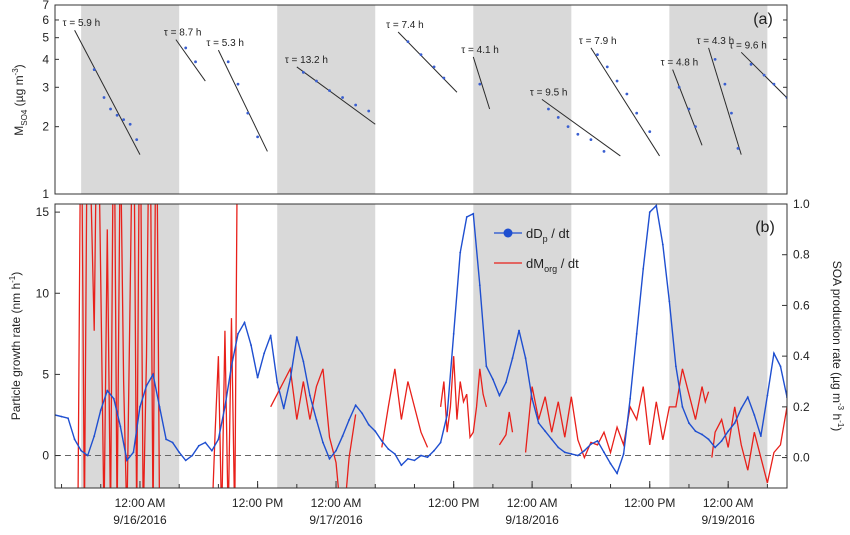 The image size is (850, 535). I want to click on tau-label: τ = 4.3 h, so click(716, 41).